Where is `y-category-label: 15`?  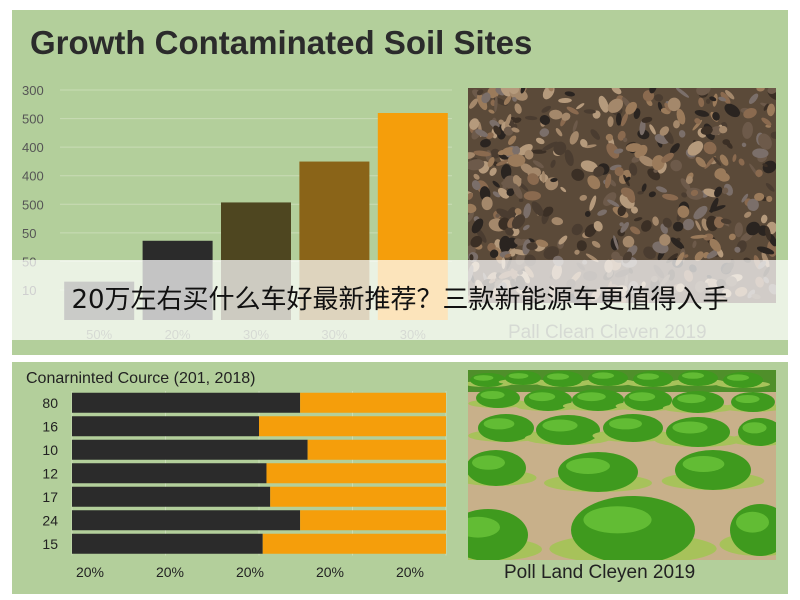 y-category-label: 15 is located at coordinates (50, 544).